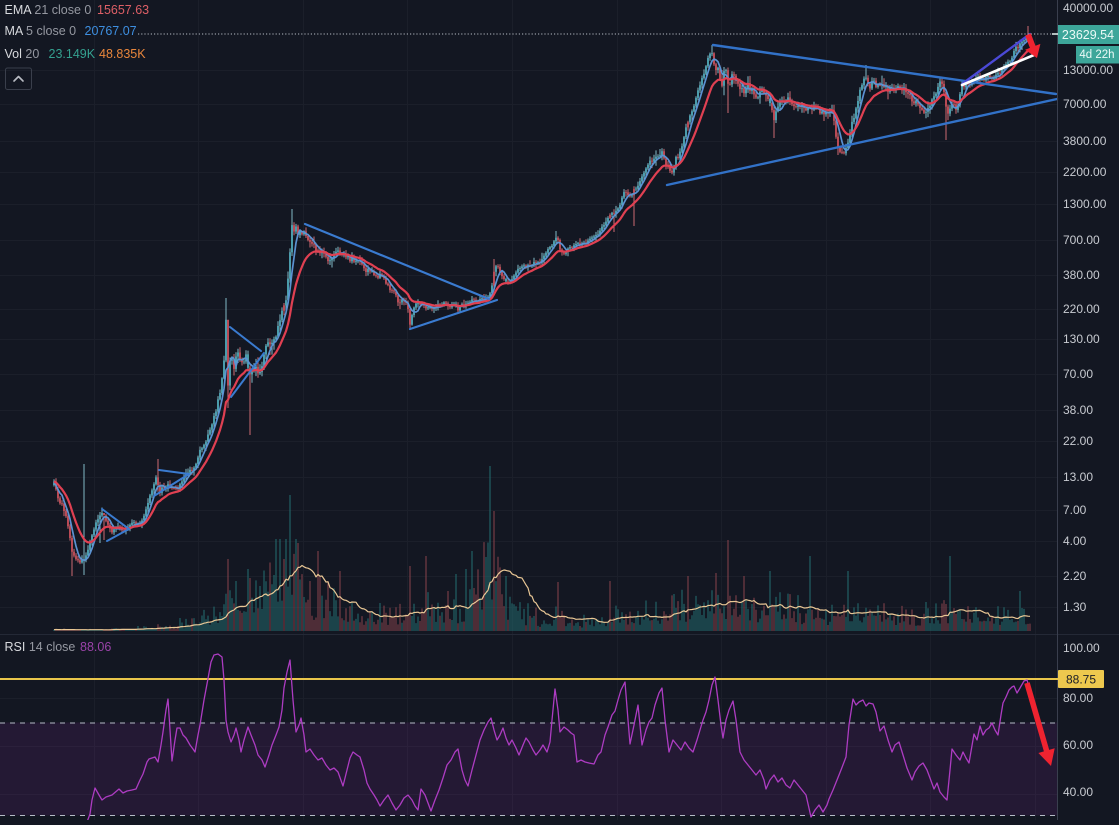  I want to click on svg-text: 4.00, so click(1075, 541).